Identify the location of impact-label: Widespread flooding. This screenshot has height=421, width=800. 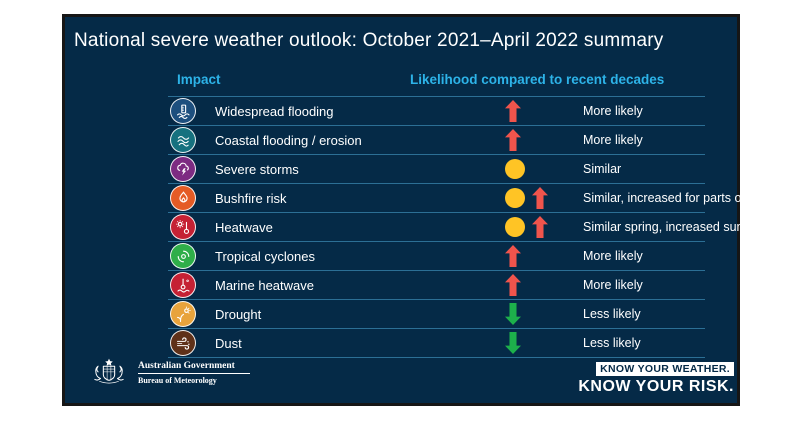
(274, 111).